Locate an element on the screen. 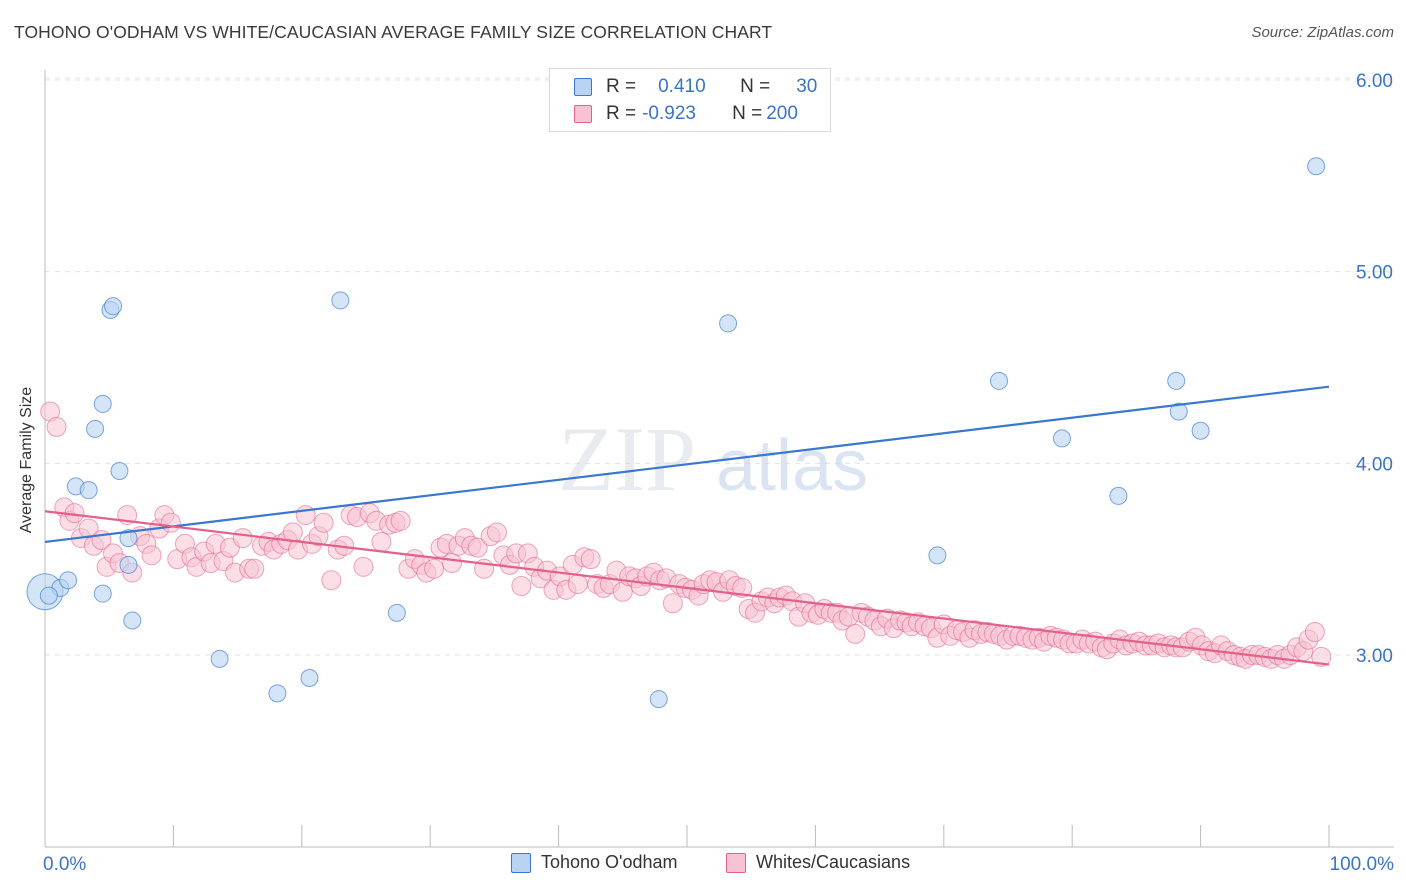 This screenshot has width=1406, height=892. x-tick-label: 100.0% is located at coordinates (1362, 864).